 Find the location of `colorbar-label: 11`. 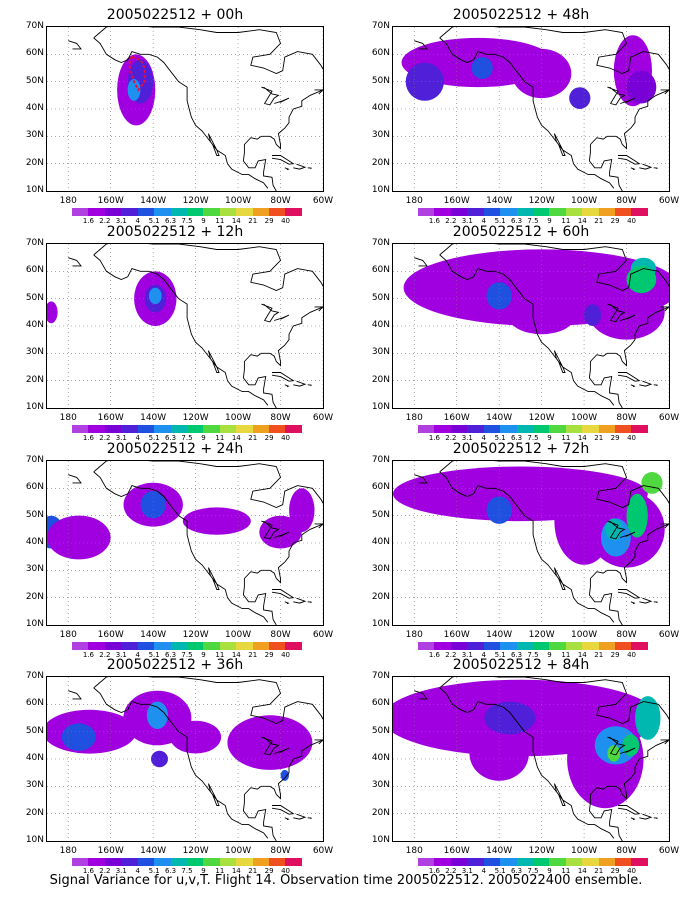

colorbar-label: 11 is located at coordinates (566, 871).